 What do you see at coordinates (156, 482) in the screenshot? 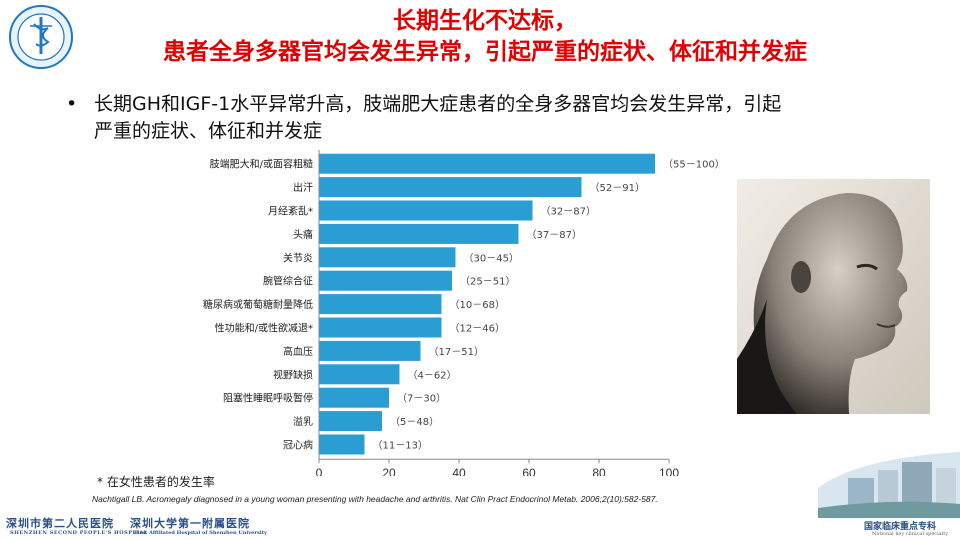
I see `footnote: * 在女性患者的发生率` at bounding box center [156, 482].